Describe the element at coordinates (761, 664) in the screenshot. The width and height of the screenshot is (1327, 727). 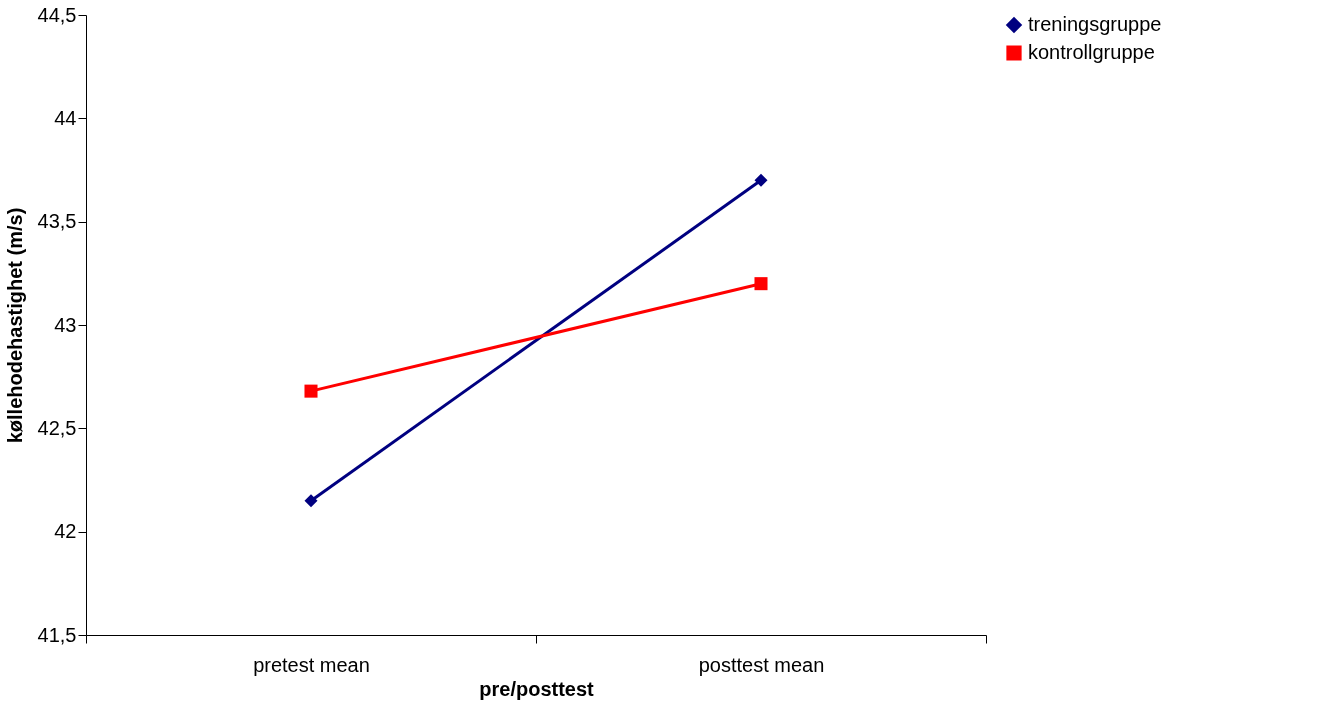
I see `x-tick-label: posttest mean` at that location.